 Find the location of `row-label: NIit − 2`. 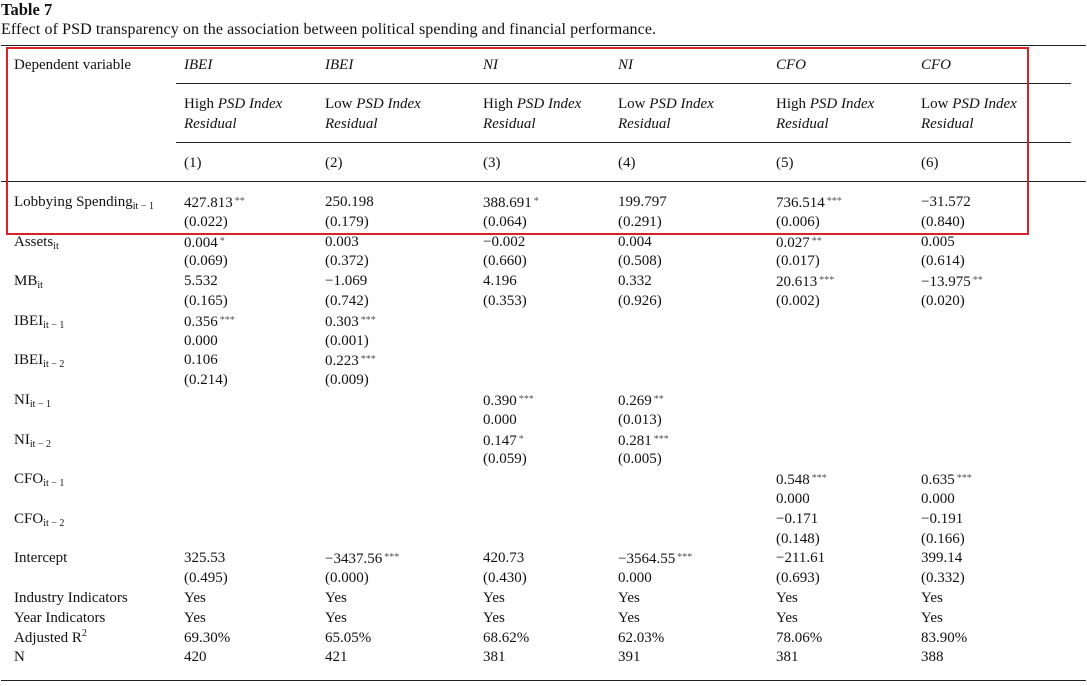

row-label: NIit − 2 is located at coordinates (33, 440).